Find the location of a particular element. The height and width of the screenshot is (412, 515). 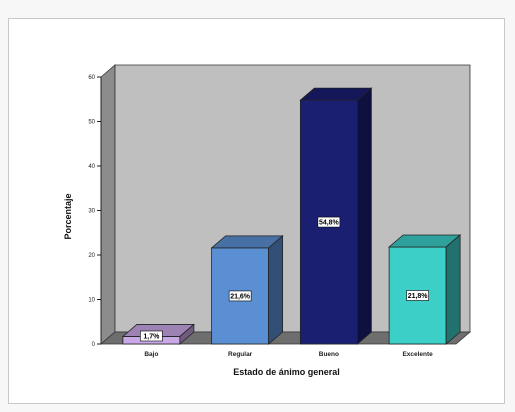

bar-excelente is located at coordinates (425, 289).